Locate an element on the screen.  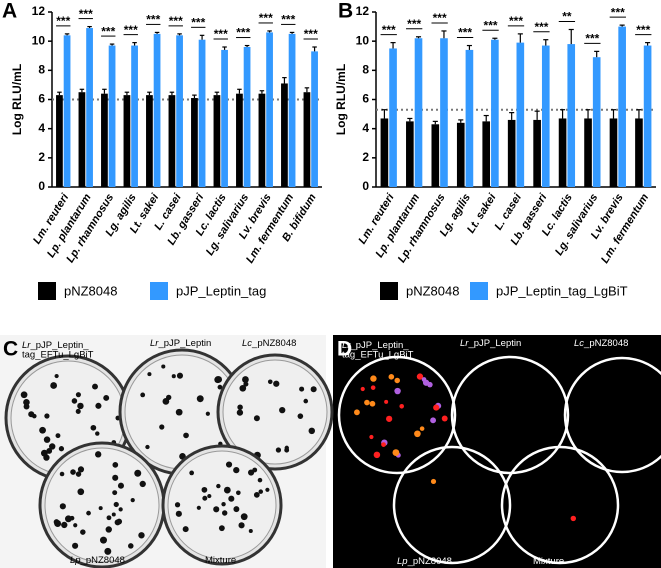
plate-label: Mixture is located at coordinates (548, 561).